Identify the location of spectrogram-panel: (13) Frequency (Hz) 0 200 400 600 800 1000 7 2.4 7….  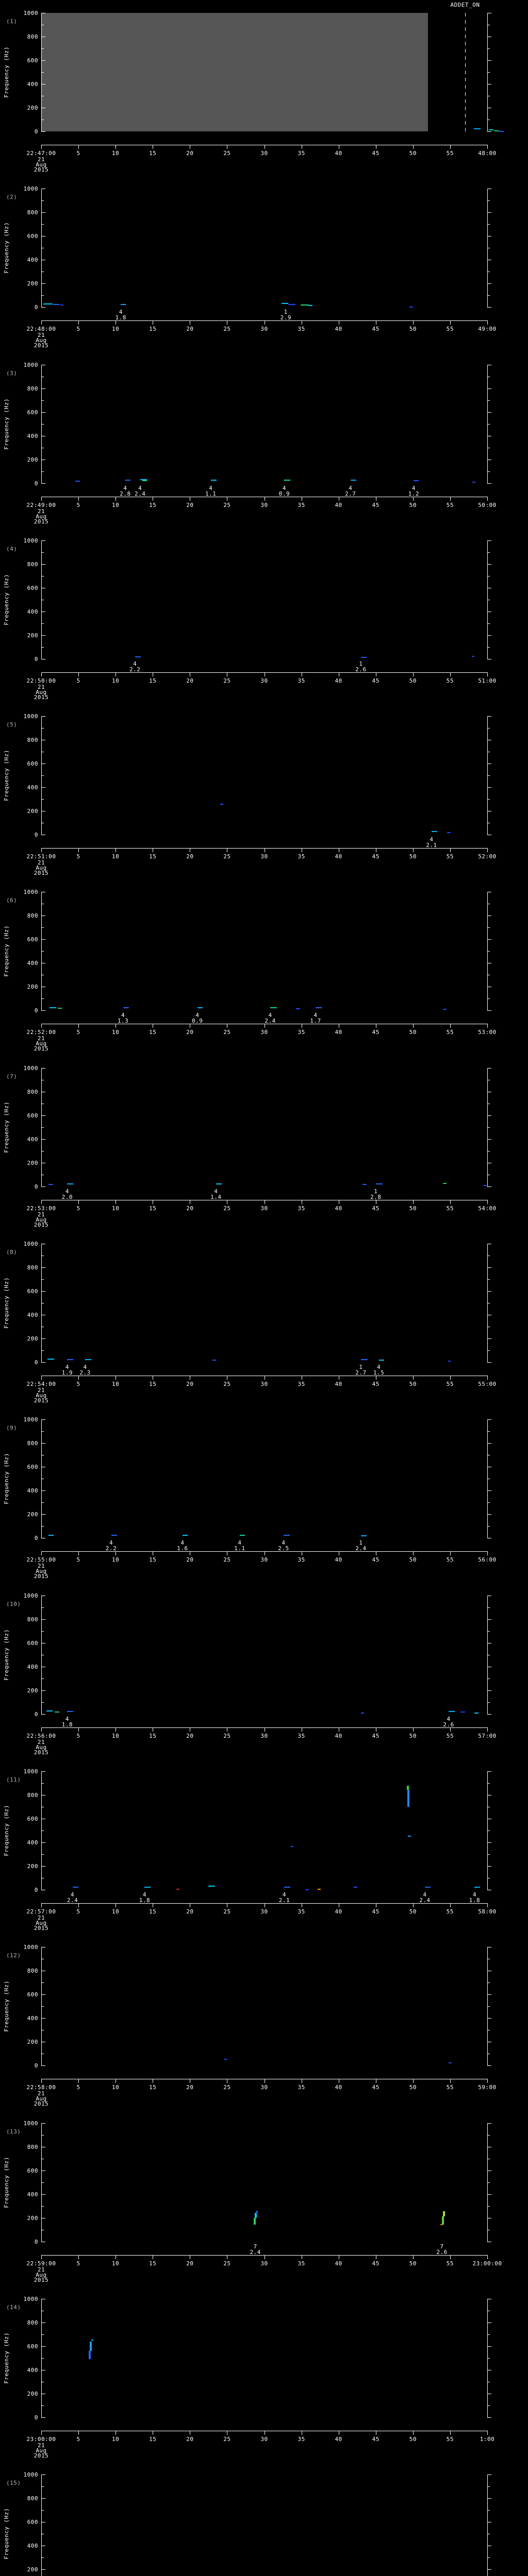
(264, 2198).